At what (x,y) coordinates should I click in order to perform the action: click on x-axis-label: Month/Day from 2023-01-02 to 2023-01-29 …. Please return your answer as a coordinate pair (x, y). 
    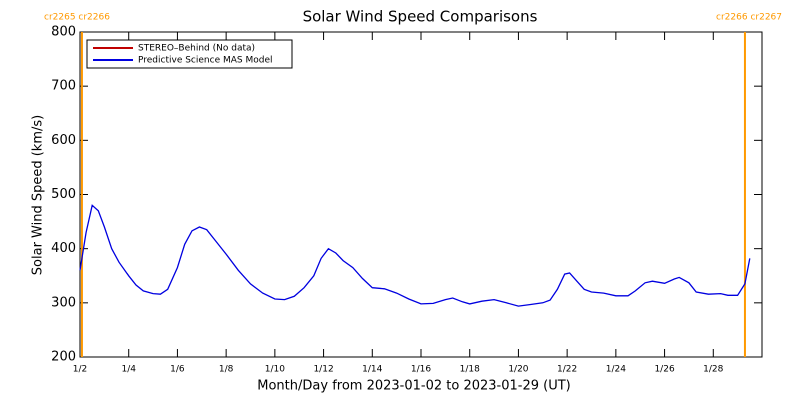
    Looking at the image, I should click on (413, 386).